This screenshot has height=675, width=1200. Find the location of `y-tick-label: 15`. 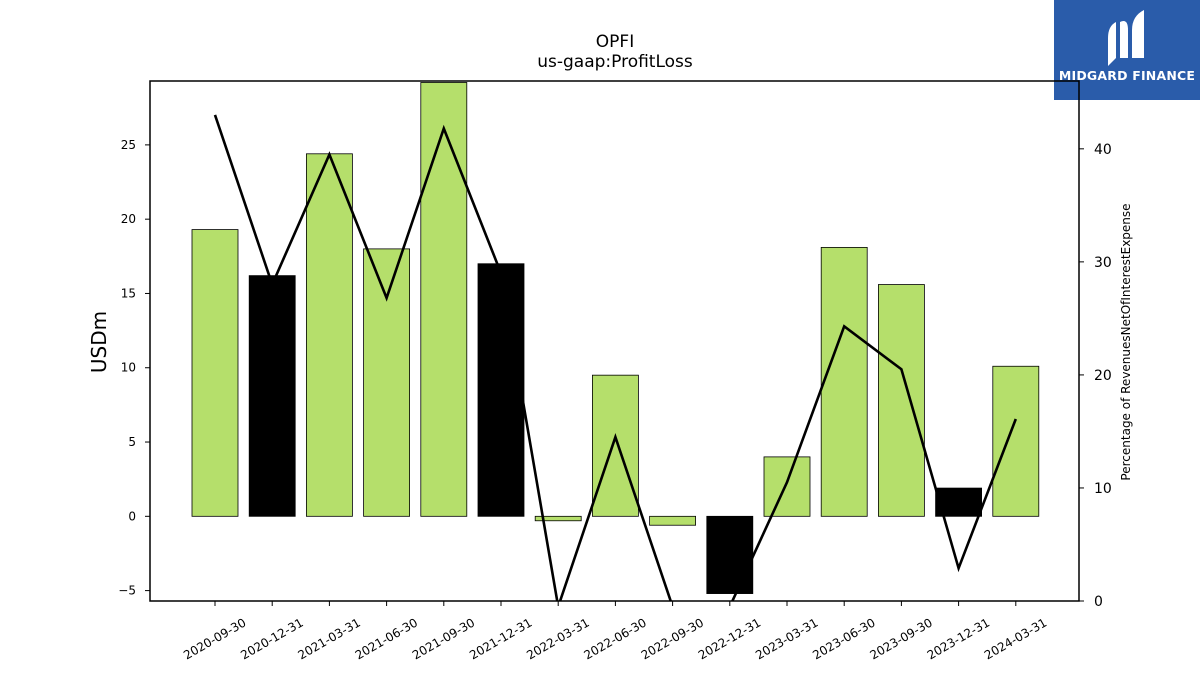

y-tick-label: 15 is located at coordinates (128, 293).